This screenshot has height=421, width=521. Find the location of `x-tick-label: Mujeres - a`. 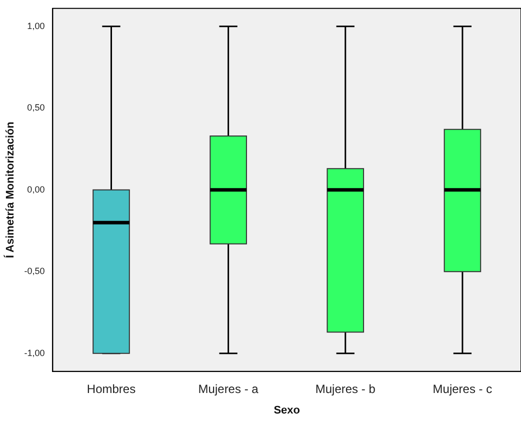

x-tick-label: Mujeres - a is located at coordinates (228, 389).